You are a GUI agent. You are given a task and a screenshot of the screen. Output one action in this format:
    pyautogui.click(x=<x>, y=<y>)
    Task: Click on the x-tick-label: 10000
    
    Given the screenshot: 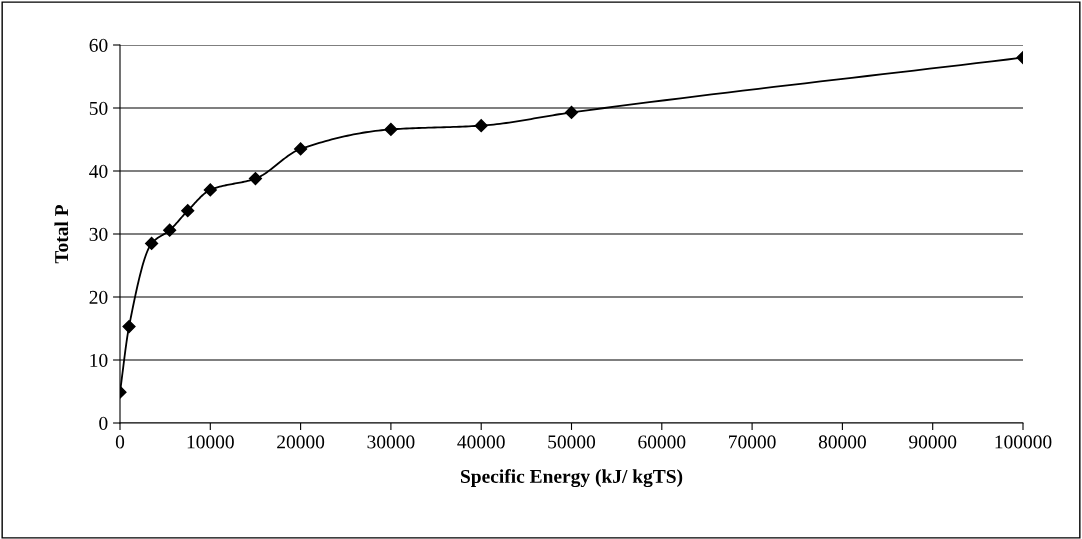 What is the action you would take?
    pyautogui.click(x=210, y=442)
    